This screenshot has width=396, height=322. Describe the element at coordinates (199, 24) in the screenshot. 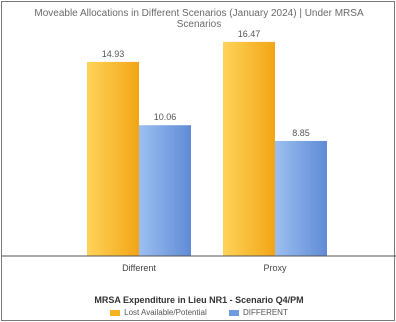

I see `chart-title-line-2: Scenarios` at that location.